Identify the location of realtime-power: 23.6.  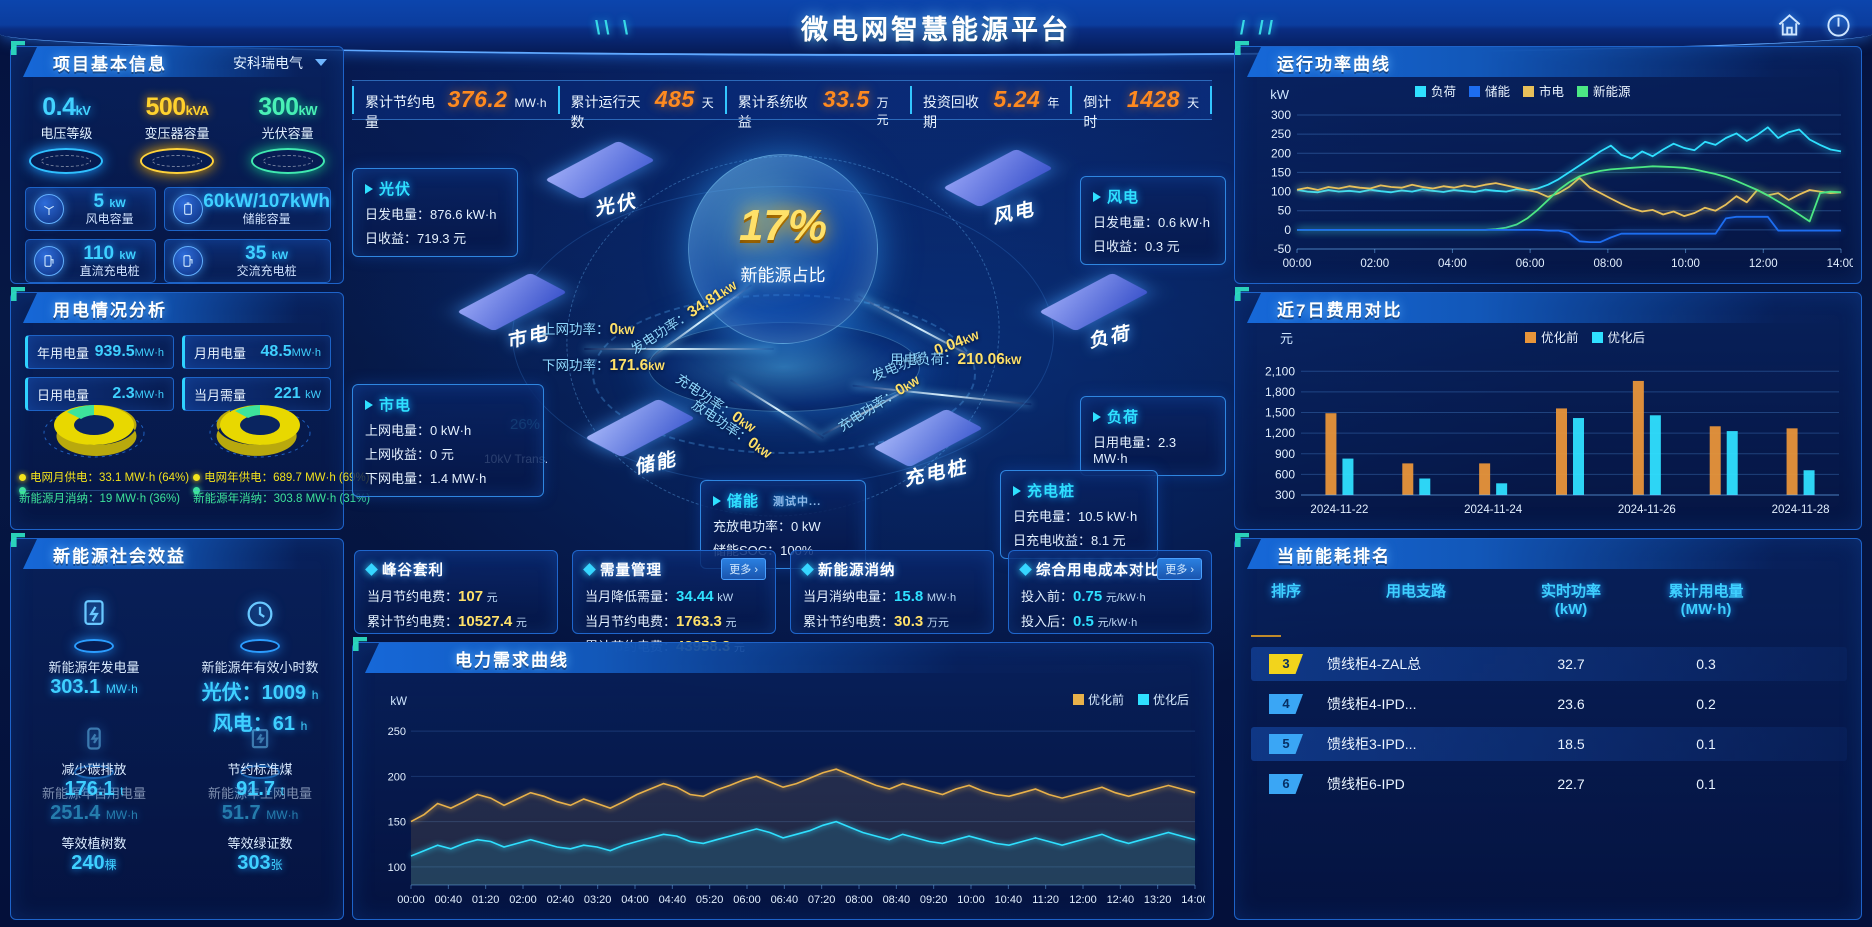
(1571, 704).